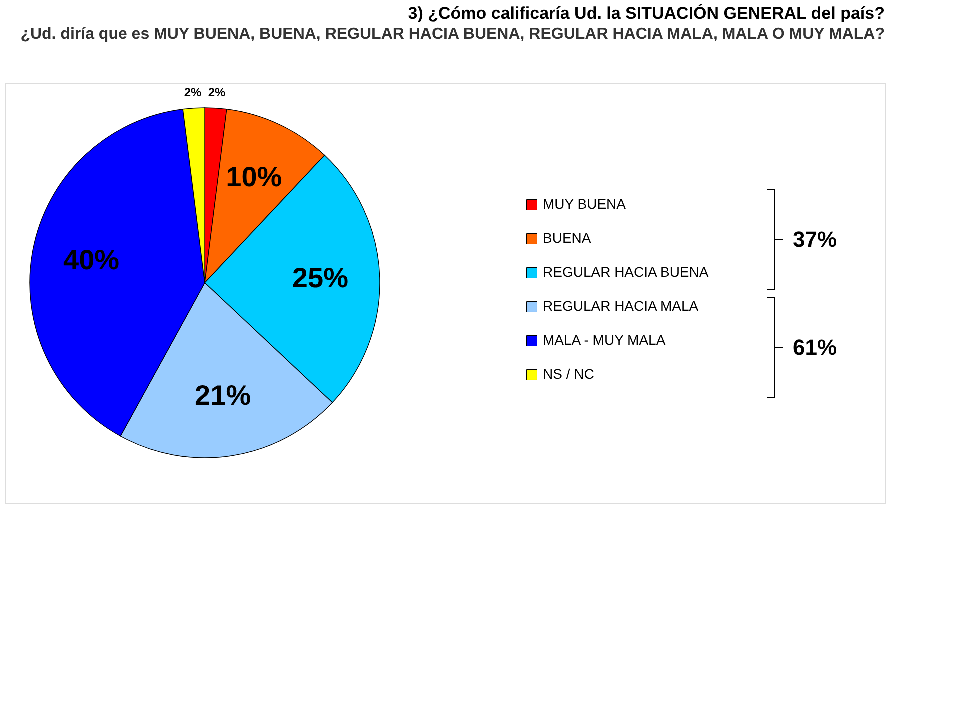  Describe the element at coordinates (567, 238) in the screenshot. I see `legend-label: BUENA` at that location.